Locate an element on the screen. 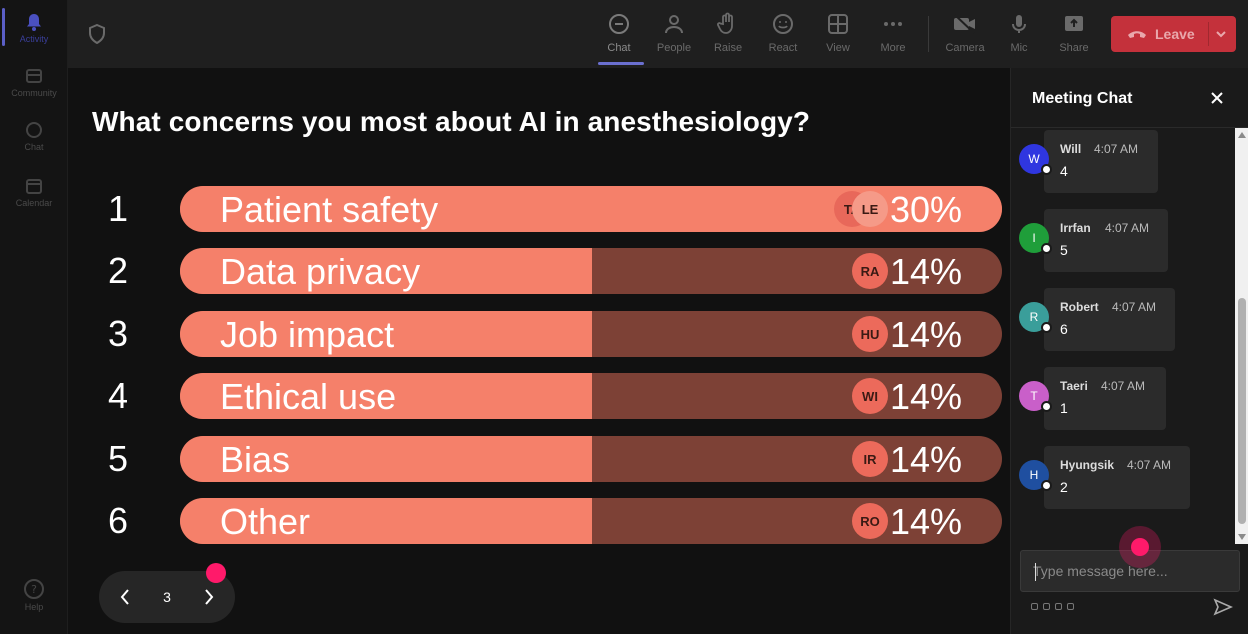 The height and width of the screenshot is (634, 1248). format-toolbar is located at coordinates (1052, 606).